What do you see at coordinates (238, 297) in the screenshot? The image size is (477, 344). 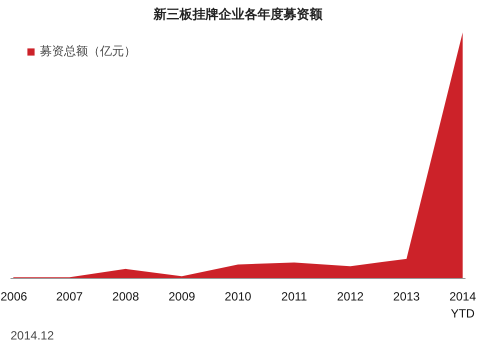 I see `x-tick-label: 2010` at bounding box center [238, 297].